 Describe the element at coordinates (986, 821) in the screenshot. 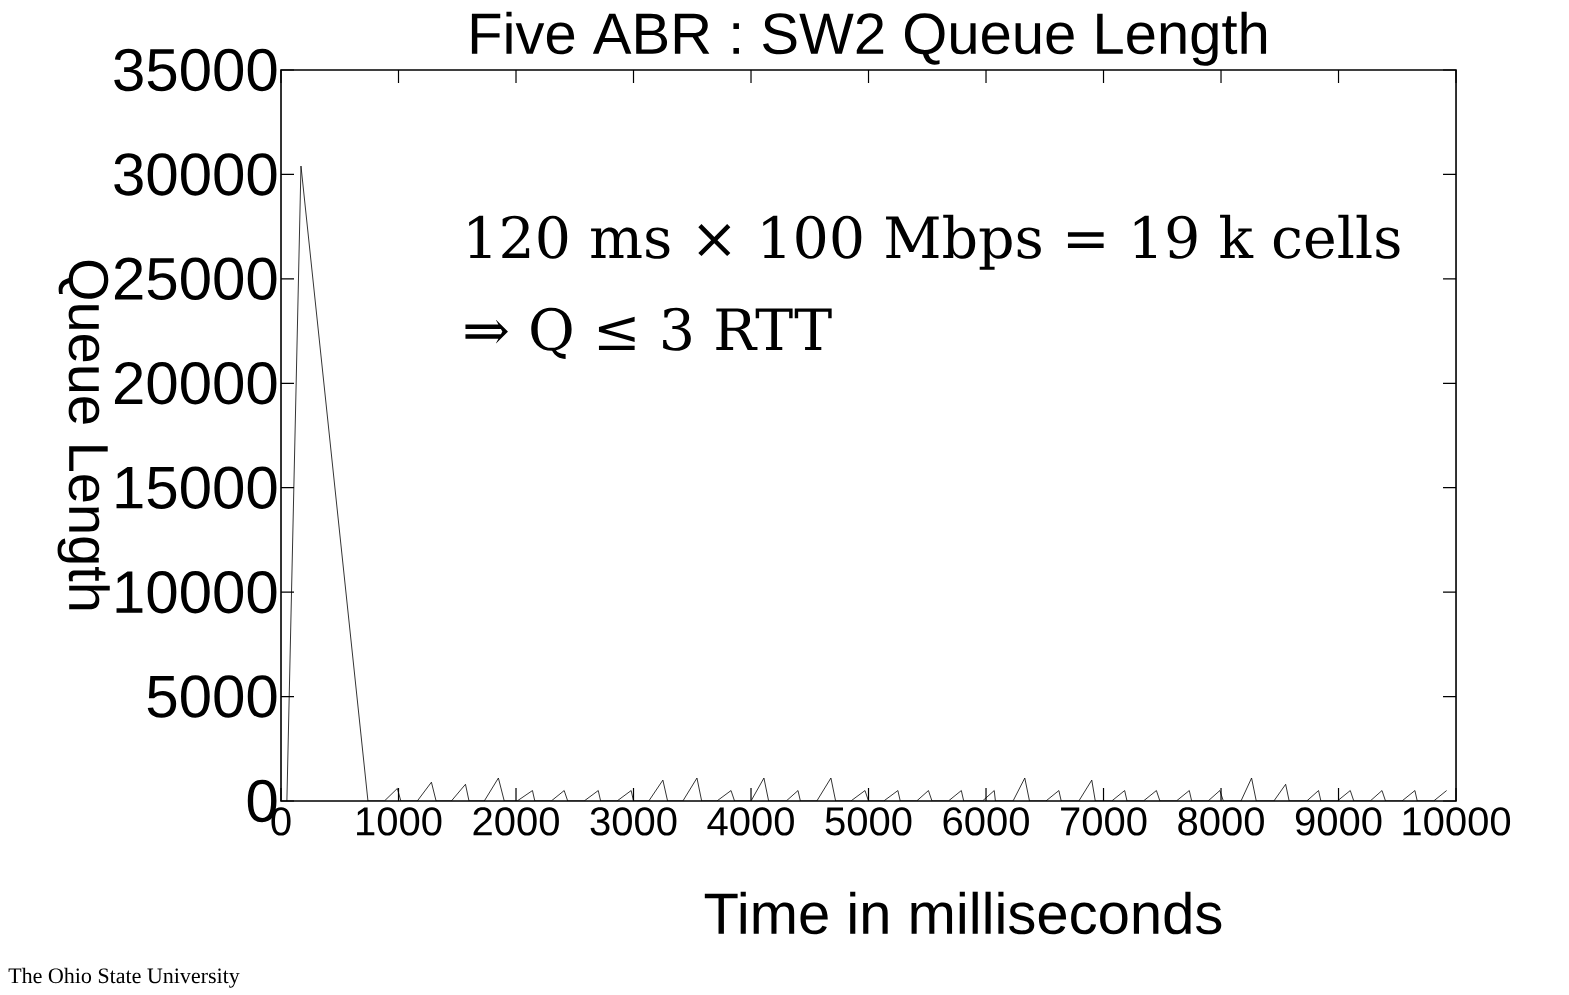

I see `x-tick-label: 6000` at that location.